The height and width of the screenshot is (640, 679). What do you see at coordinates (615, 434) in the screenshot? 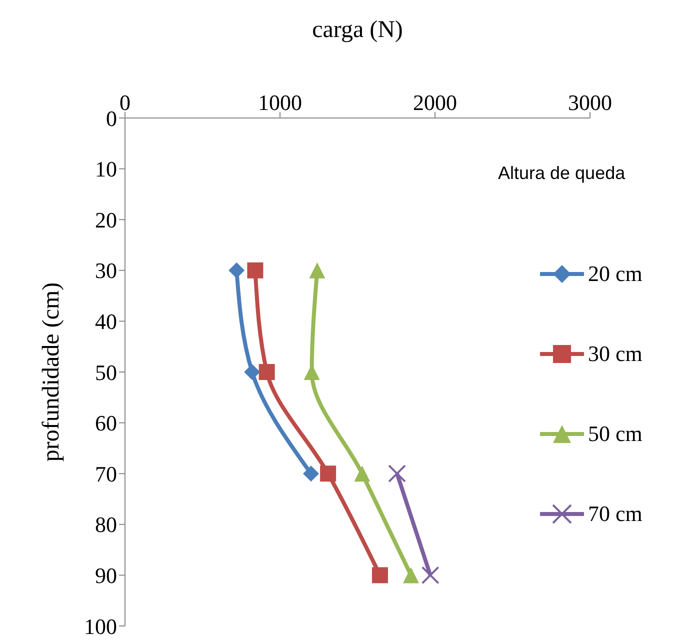
I see `legend-label: 50 cm` at bounding box center [615, 434].